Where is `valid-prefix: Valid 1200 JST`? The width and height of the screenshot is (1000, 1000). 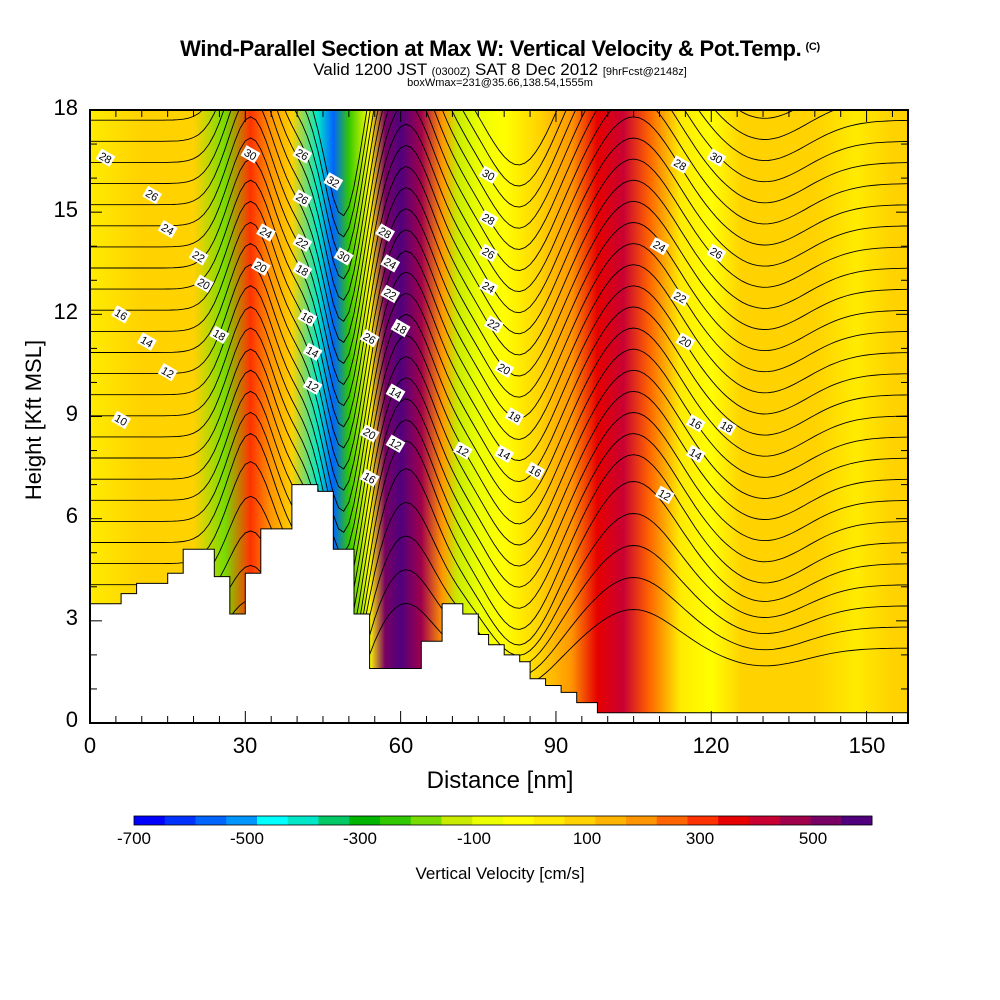
valid-prefix: Valid 1200 JST is located at coordinates (370, 69).